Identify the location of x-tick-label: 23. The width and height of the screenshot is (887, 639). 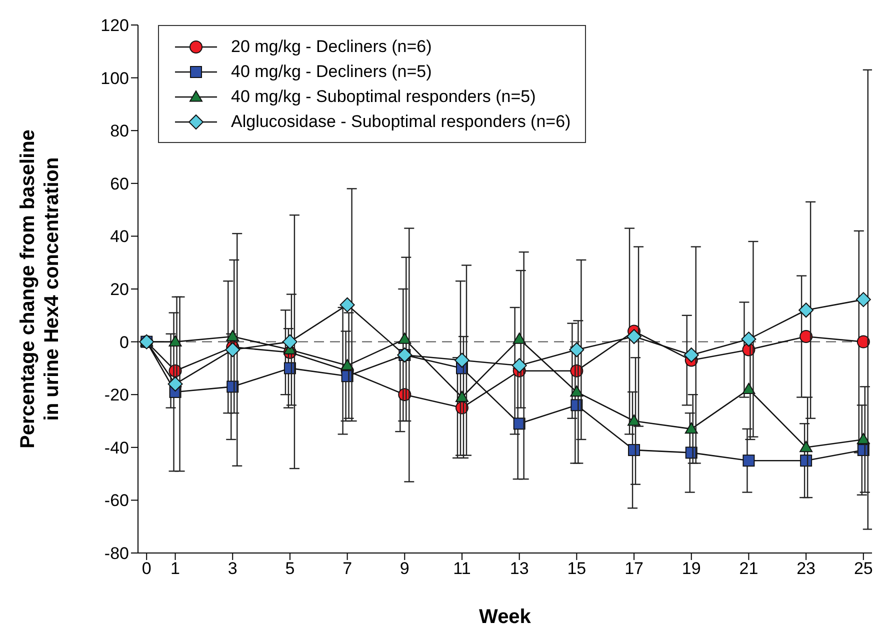
(806, 568).